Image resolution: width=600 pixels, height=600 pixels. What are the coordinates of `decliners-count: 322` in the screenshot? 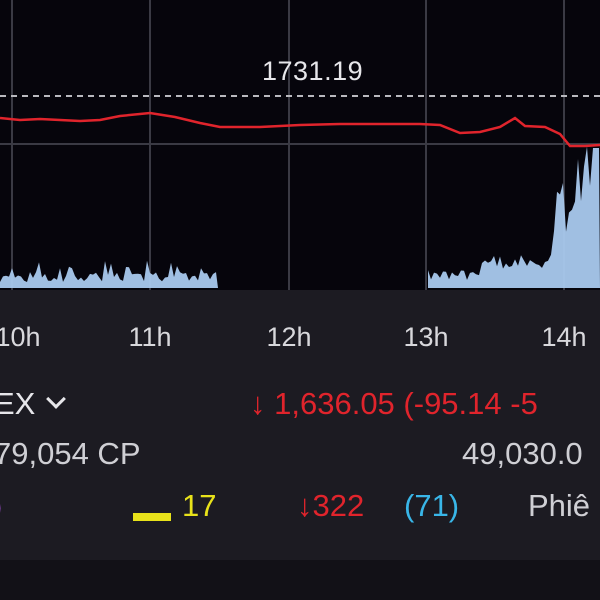 It's located at (338, 505).